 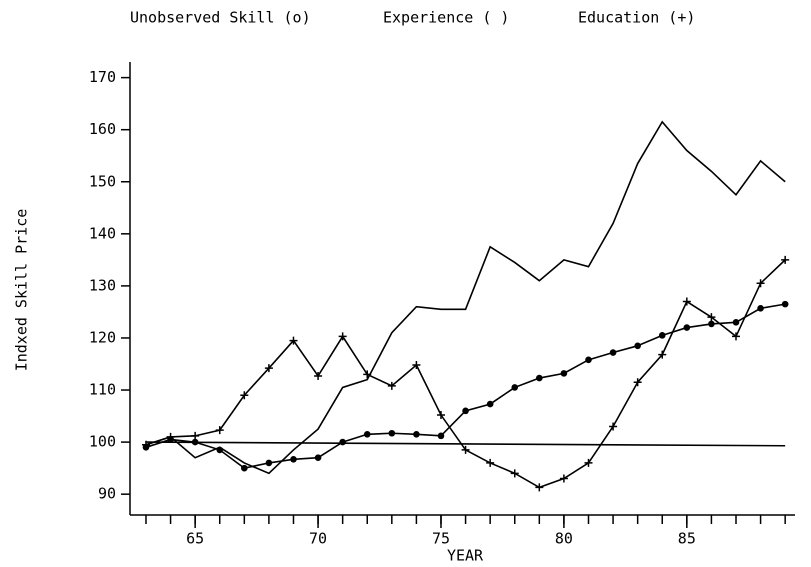 What do you see at coordinates (465, 556) in the screenshot?
I see `x-axis-label: YEAR` at bounding box center [465, 556].